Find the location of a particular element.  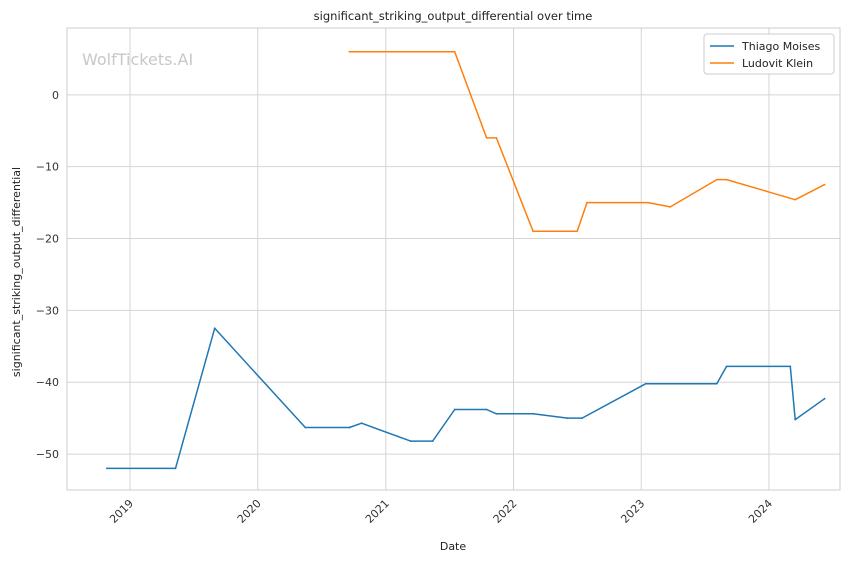

y-tick-label--40: −40 is located at coordinates (47, 382).